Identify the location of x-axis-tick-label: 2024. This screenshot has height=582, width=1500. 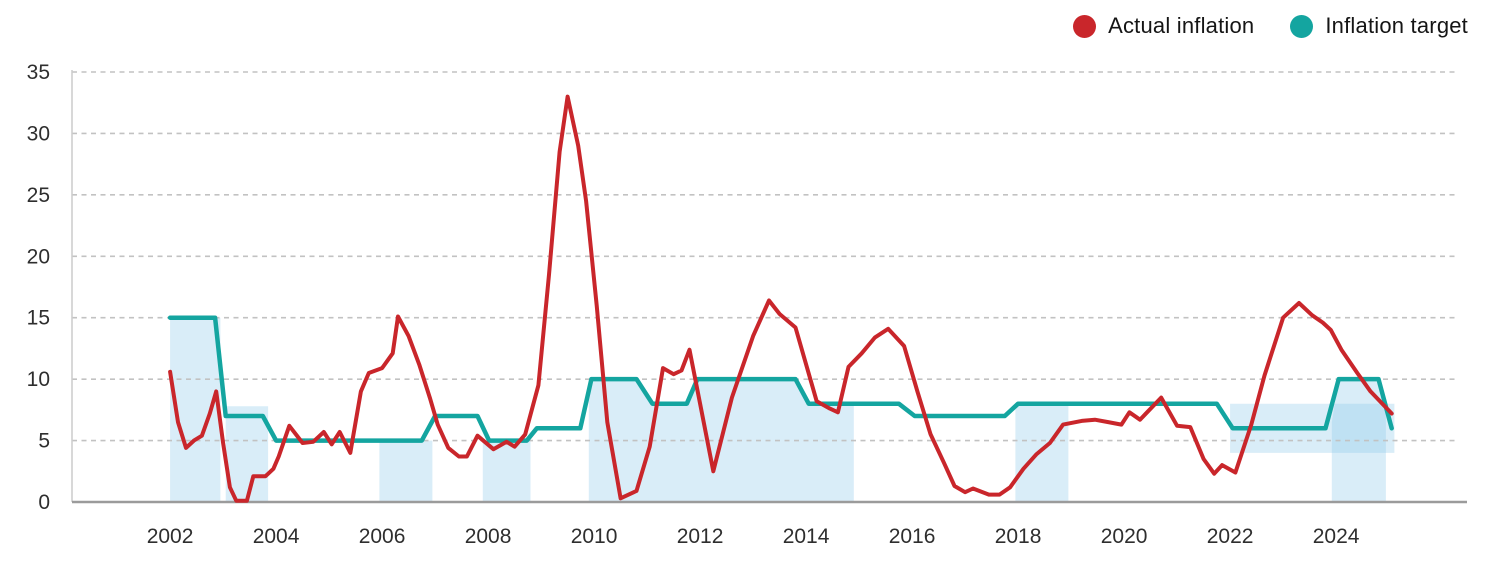
(1336, 536).